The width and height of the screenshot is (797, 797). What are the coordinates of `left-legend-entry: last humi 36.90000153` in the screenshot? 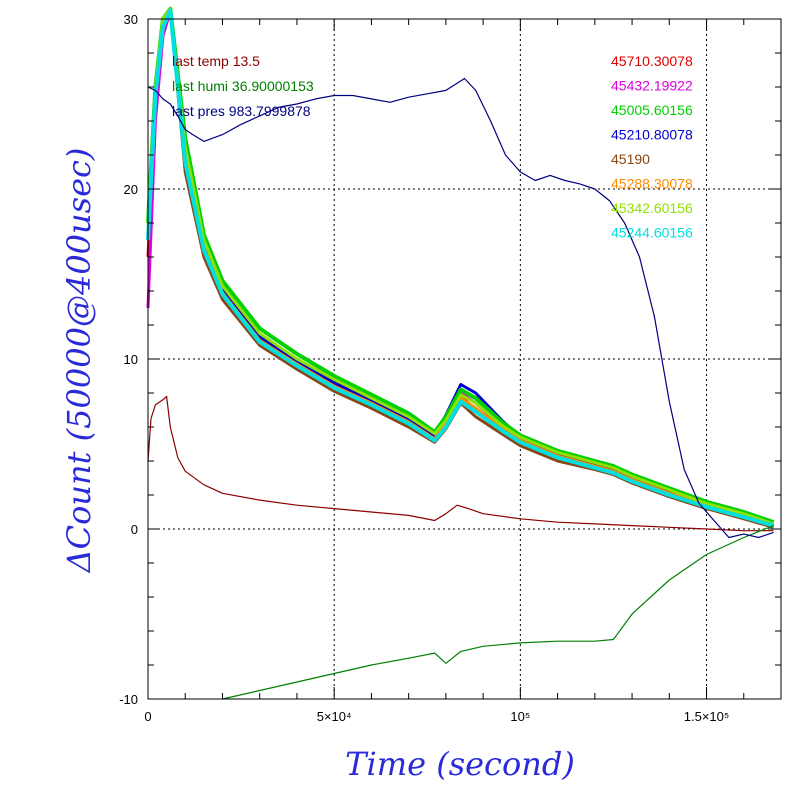 It's located at (243, 86).